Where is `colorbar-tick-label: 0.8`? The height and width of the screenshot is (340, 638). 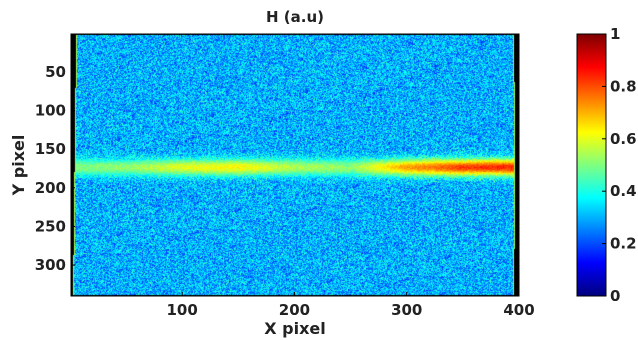 colorbar-tick-label: 0.8 is located at coordinates (623, 86).